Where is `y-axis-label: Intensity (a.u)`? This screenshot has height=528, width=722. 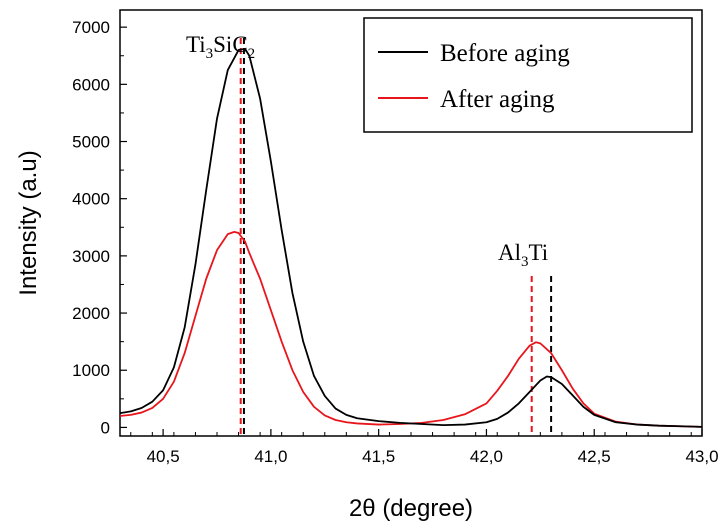 y-axis-label: Intensity (a.u) is located at coordinates (28, 222).